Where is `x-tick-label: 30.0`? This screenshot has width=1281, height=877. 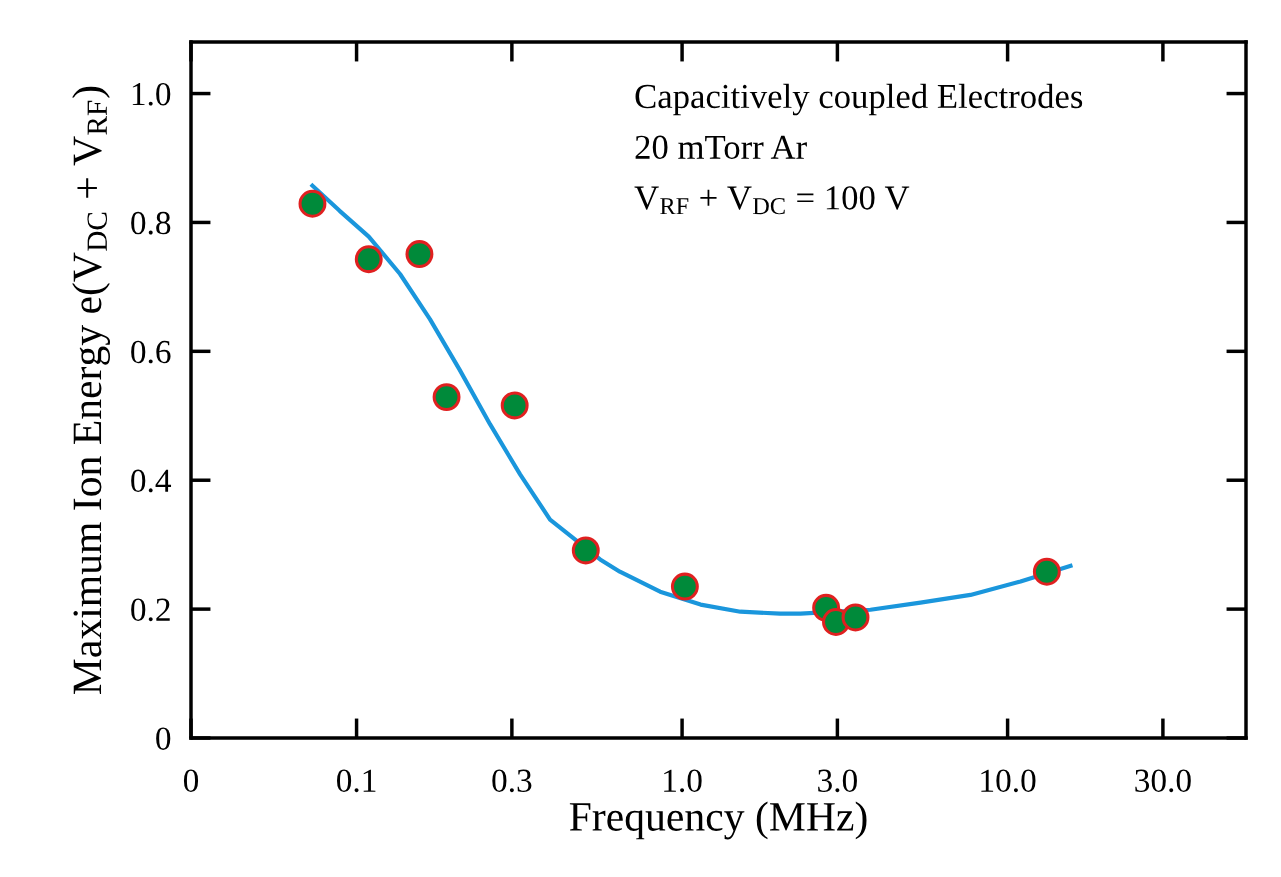 x-tick-label: 30.0 is located at coordinates (1163, 781).